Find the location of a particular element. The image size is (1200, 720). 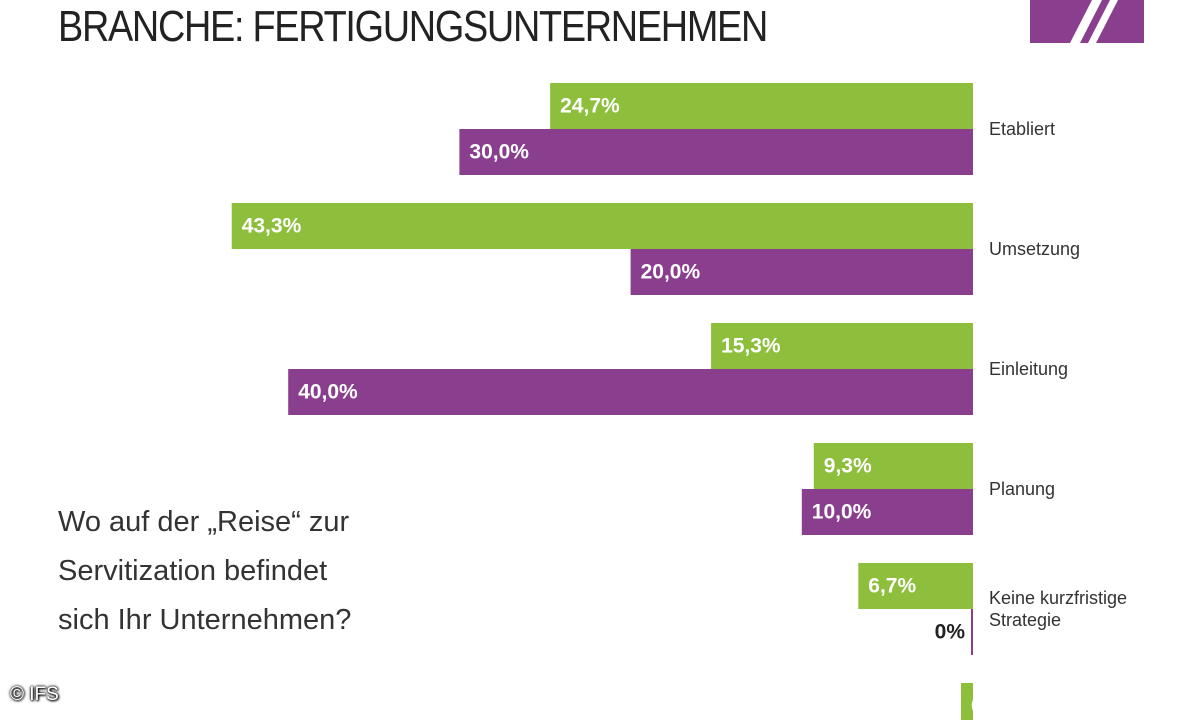

data-label-green-5: 6,7% is located at coordinates (892, 586).